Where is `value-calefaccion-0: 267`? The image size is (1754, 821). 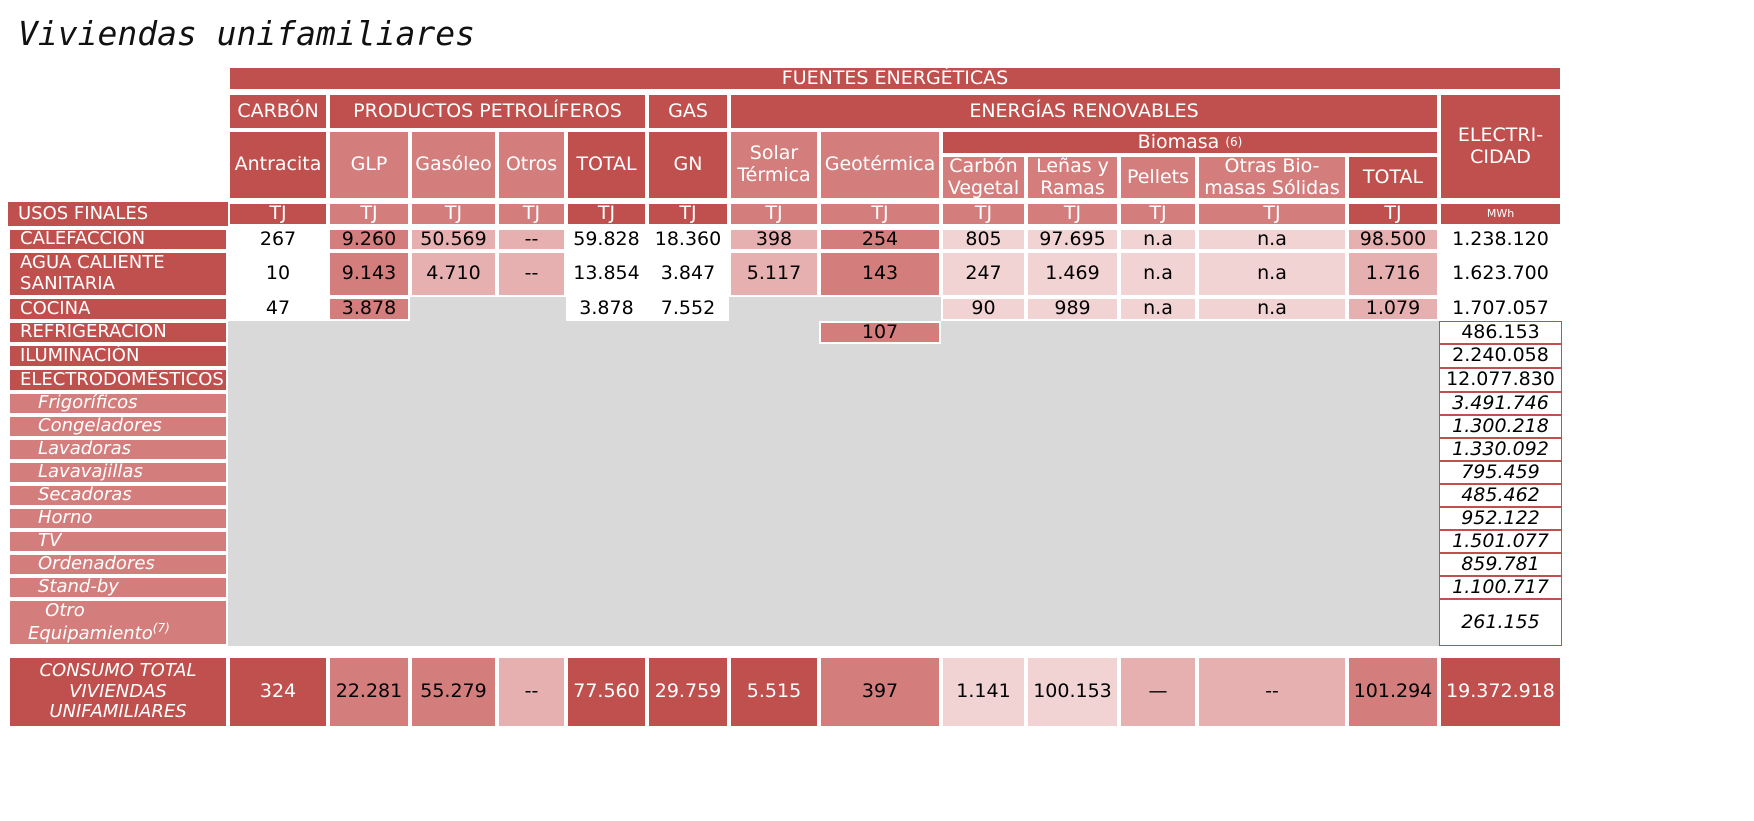
value-calefaccion-0: 267 is located at coordinates (278, 238).